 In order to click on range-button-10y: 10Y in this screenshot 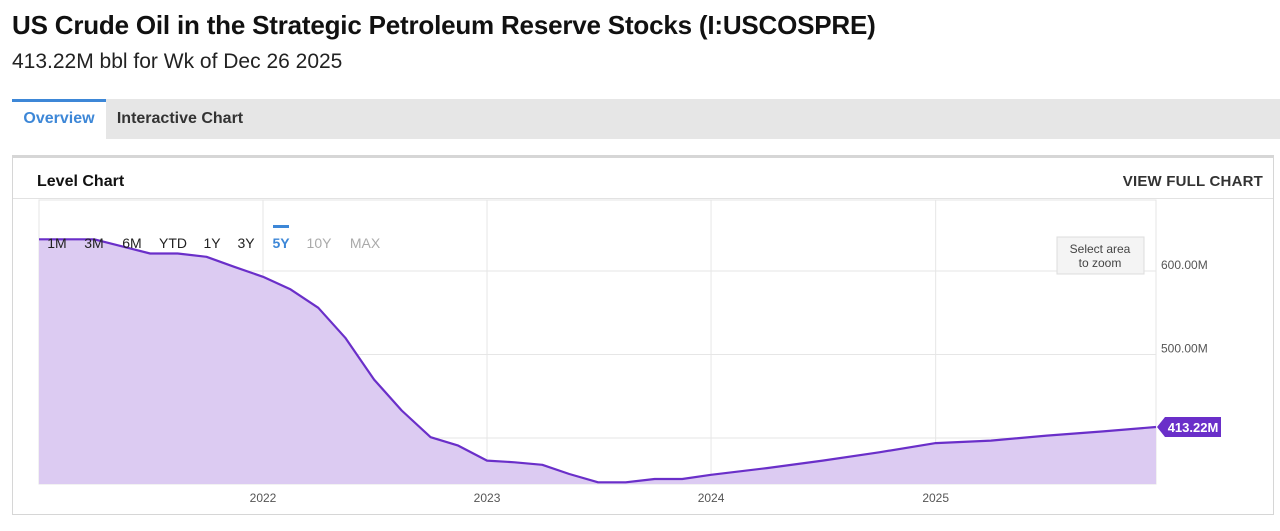, I will do `click(320, 243)`.